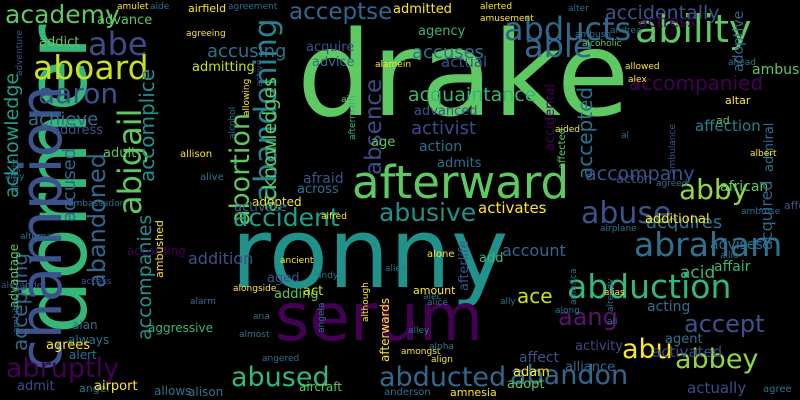  What do you see at coordinates (385, 329) in the screenshot?
I see `cloud-word: afterwards` at bounding box center [385, 329].